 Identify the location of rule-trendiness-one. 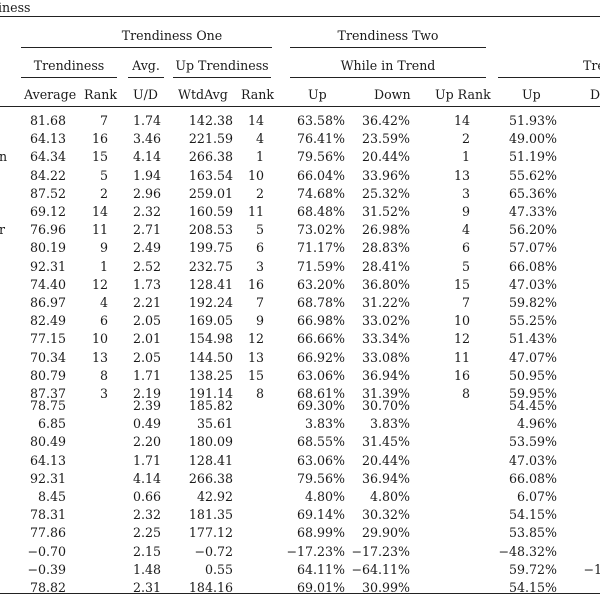
(146, 47).